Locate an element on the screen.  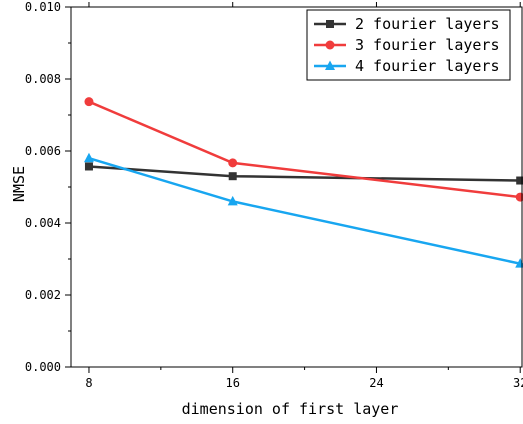
y-tick-label: 0.010 is located at coordinates (43, 7).